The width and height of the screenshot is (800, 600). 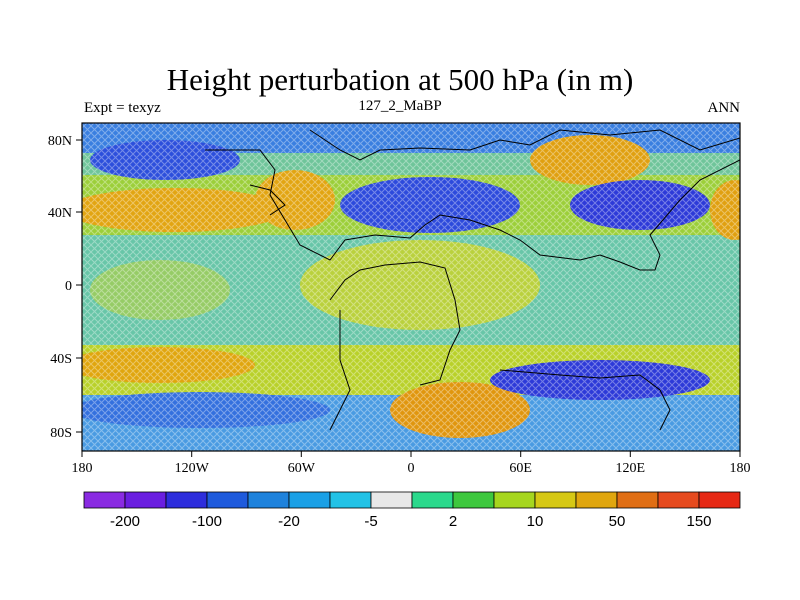 I want to click on coast-australia, so click(x=585, y=400).